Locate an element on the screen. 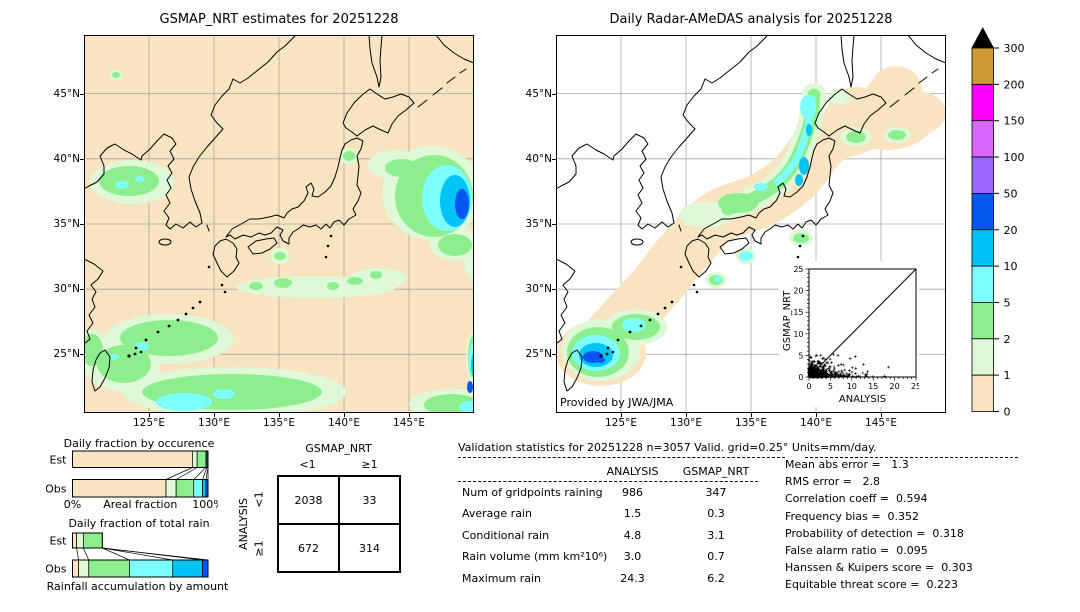  occurrence-chart: Est Obs 0% Areal fraction 100% is located at coordinates (132, 480).